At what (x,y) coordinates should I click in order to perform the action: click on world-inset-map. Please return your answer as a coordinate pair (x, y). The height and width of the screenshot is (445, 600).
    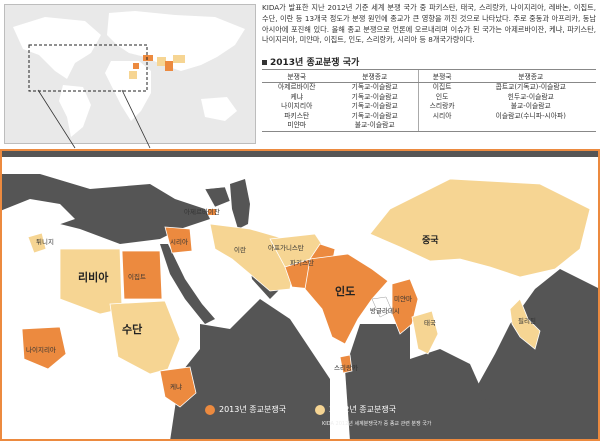
    Looking at the image, I should click on (130, 74).